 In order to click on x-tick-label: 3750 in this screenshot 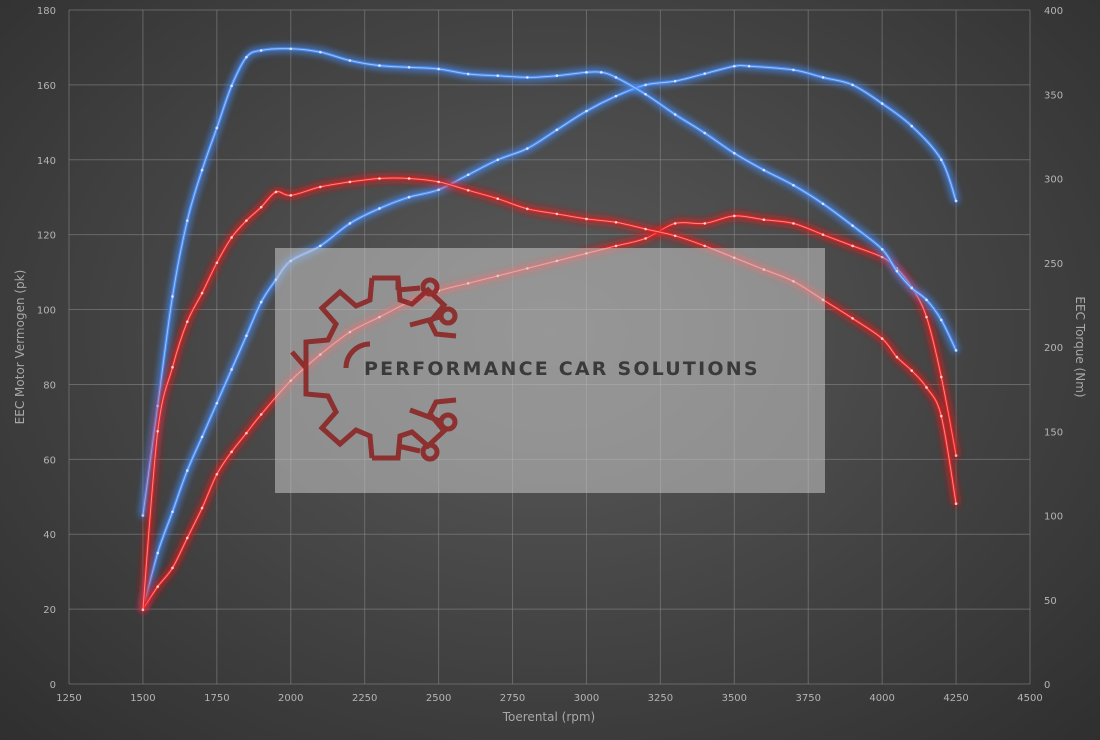, I will do `click(808, 698)`.